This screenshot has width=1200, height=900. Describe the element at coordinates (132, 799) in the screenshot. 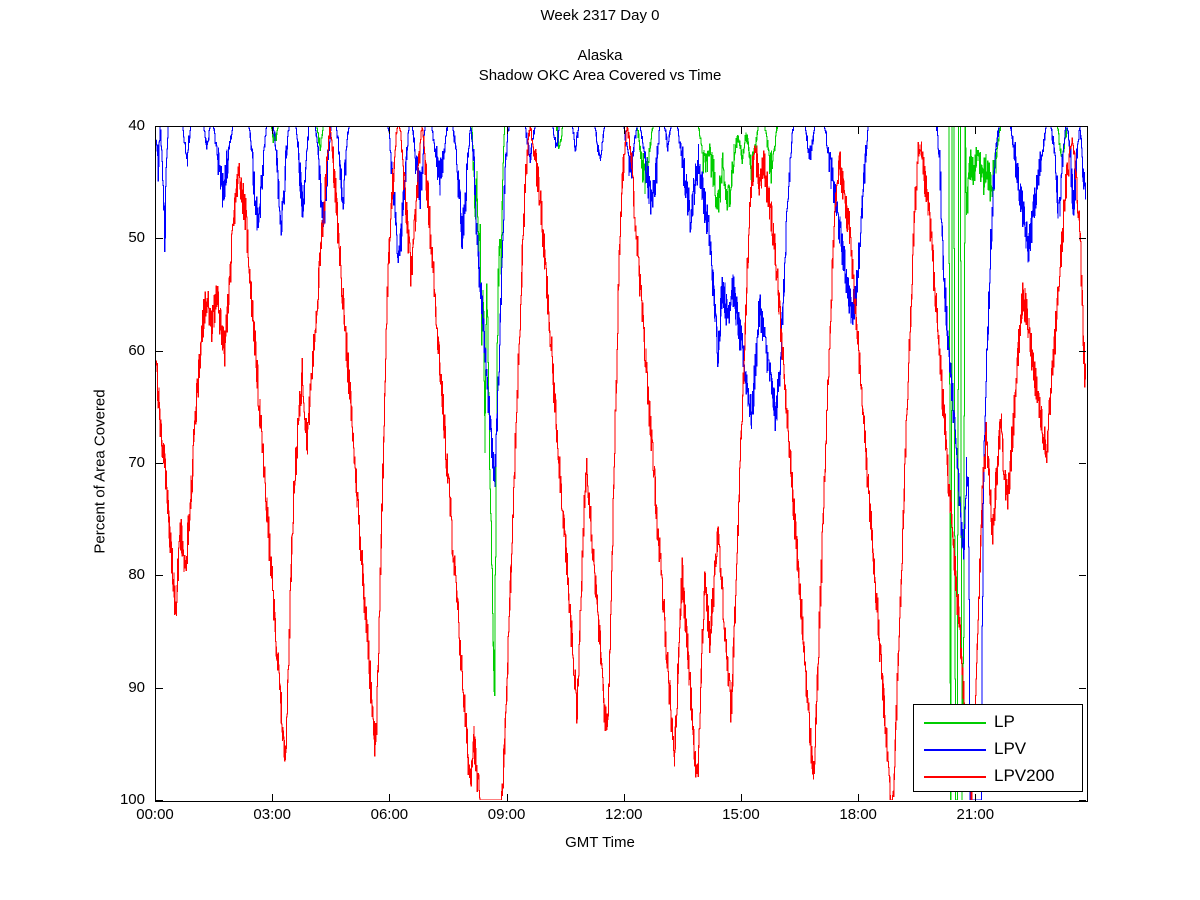

I see `y-tick-label: 100` at that location.